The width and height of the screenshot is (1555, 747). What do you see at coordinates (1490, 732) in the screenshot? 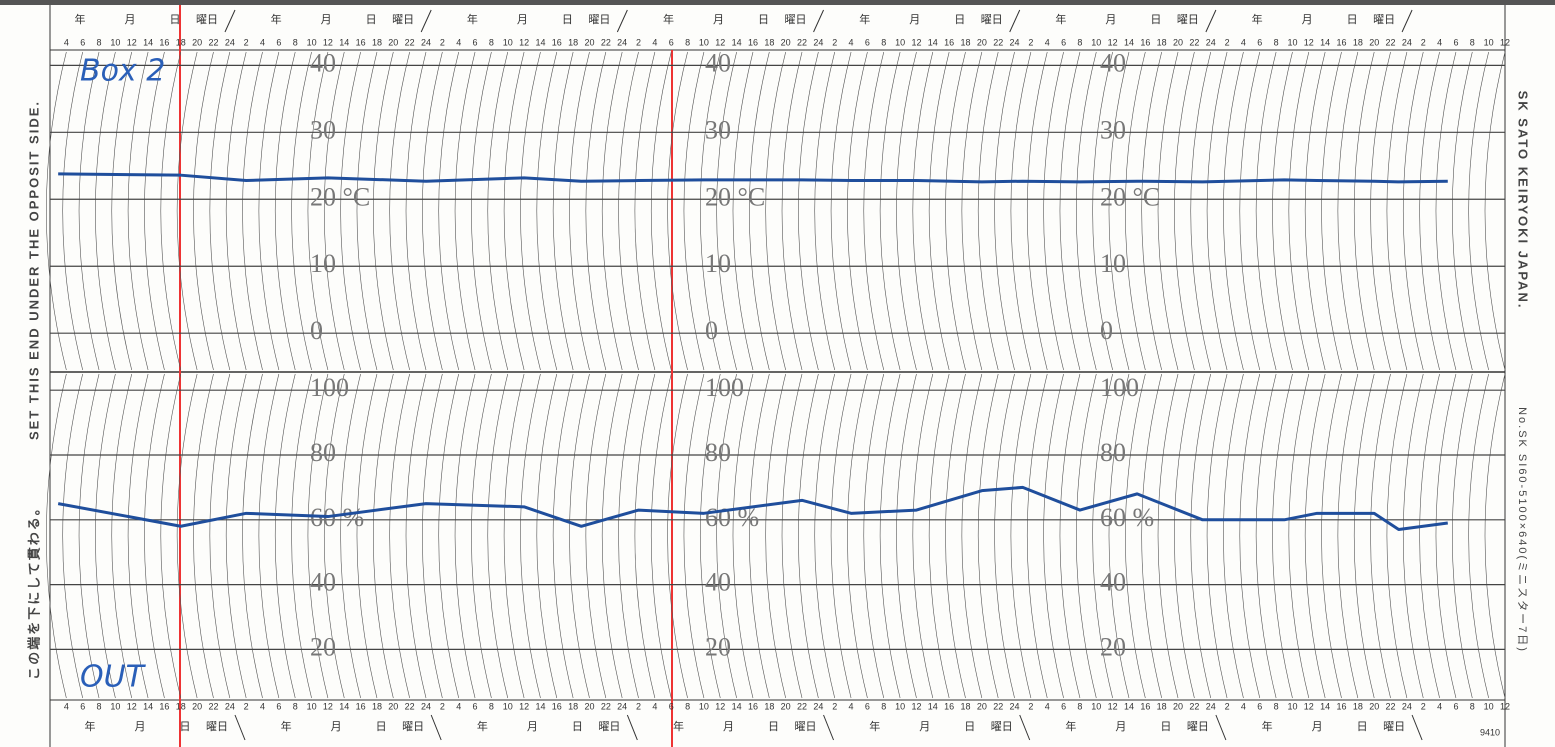
I see `form-number: 9410` at bounding box center [1490, 732].